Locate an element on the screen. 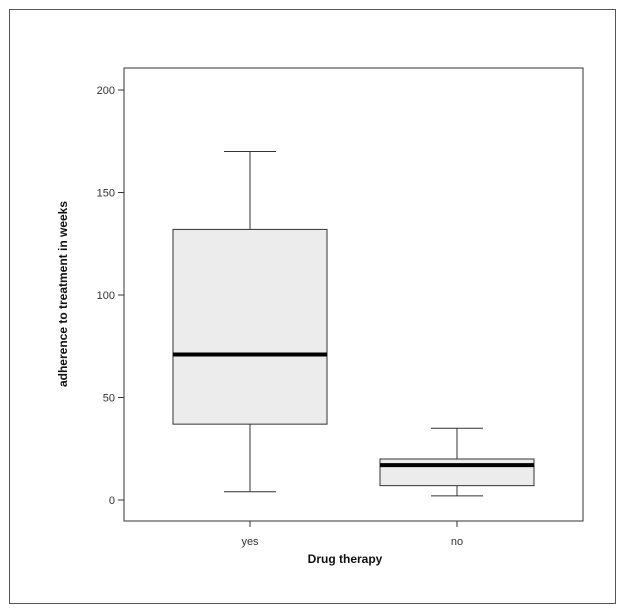 The image size is (627, 615). y-tick-label: 100 is located at coordinates (106, 296).